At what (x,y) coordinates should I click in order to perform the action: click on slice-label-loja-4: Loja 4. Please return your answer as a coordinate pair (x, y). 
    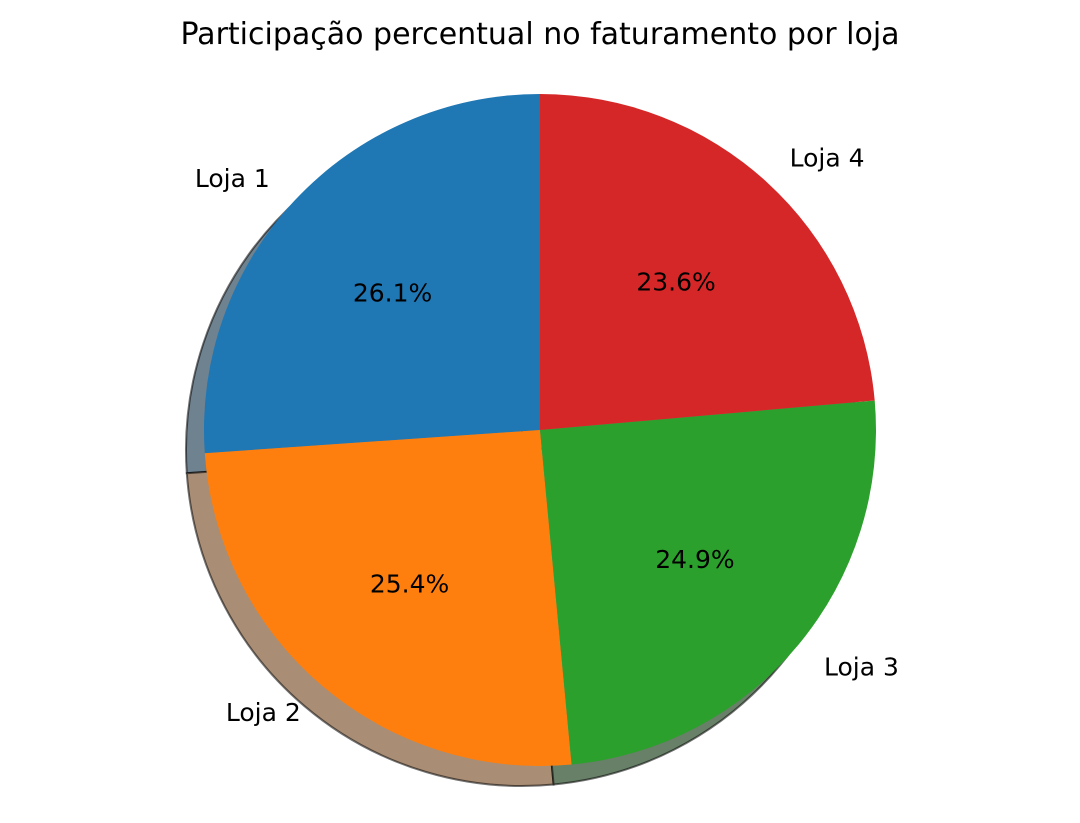
    Looking at the image, I should click on (827, 157).